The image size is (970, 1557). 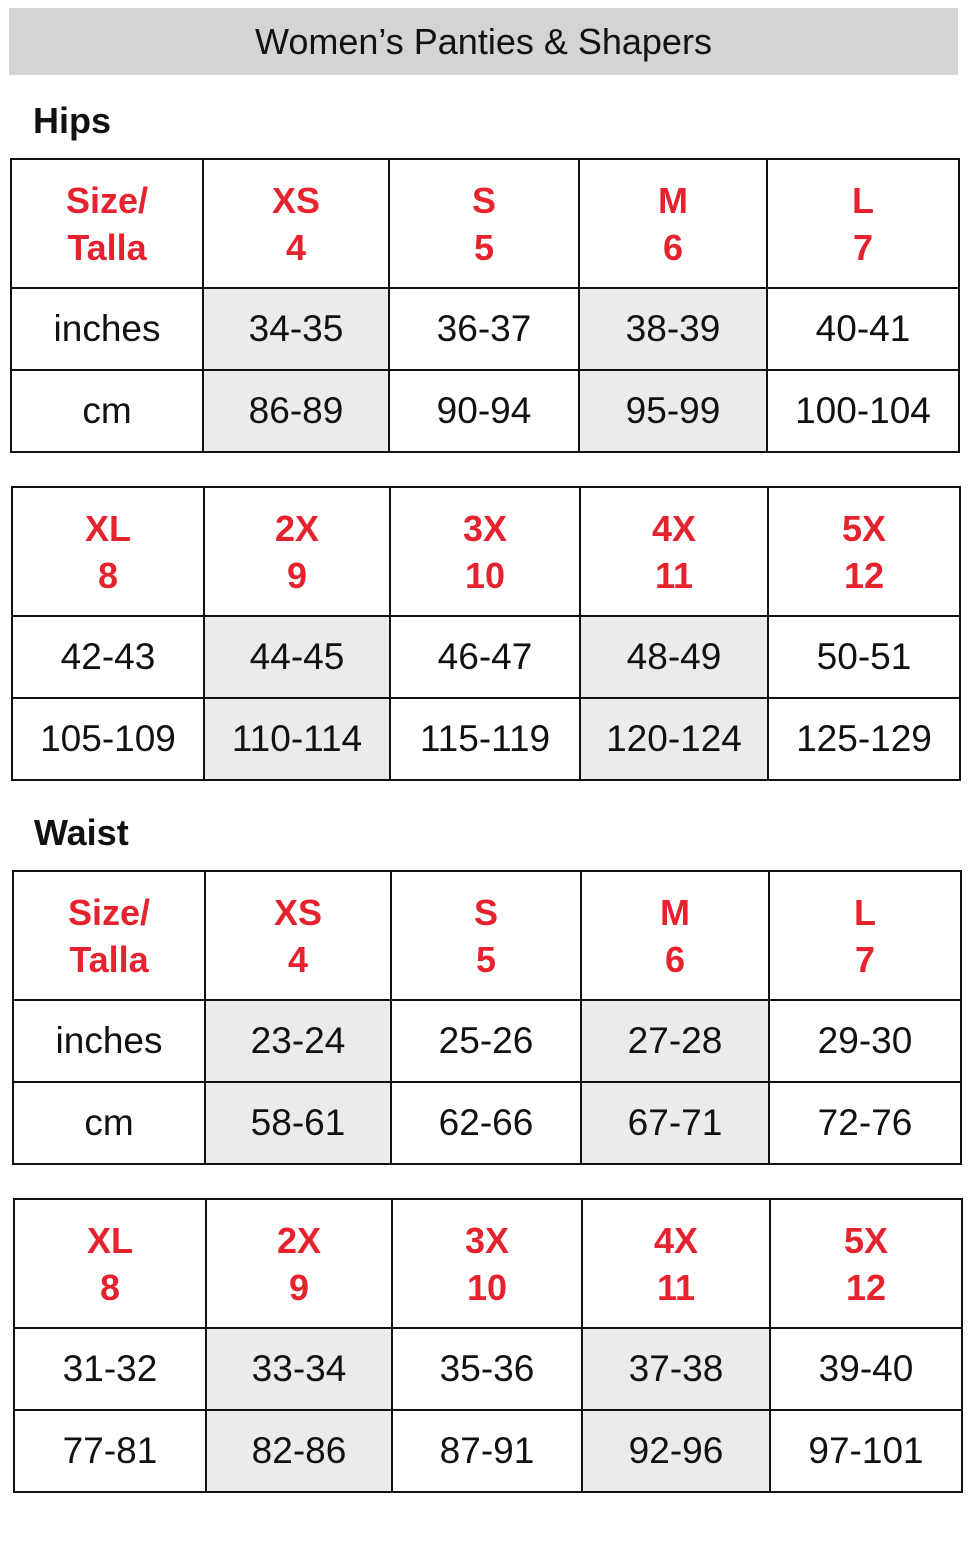 What do you see at coordinates (673, 329) in the screenshot?
I see `measurement-cell: 38-39` at bounding box center [673, 329].